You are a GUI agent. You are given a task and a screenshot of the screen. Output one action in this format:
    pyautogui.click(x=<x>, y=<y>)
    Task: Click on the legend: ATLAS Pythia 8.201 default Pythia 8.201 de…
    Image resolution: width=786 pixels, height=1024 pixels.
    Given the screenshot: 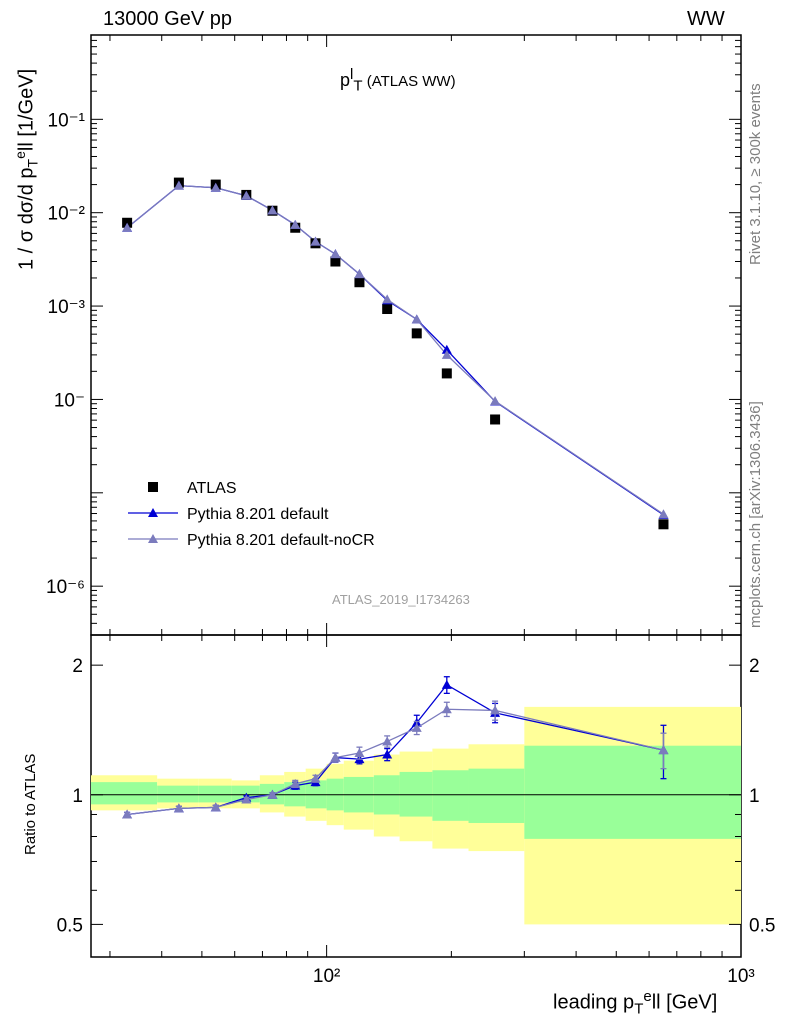 What is the action you would take?
    pyautogui.click(x=251, y=514)
    